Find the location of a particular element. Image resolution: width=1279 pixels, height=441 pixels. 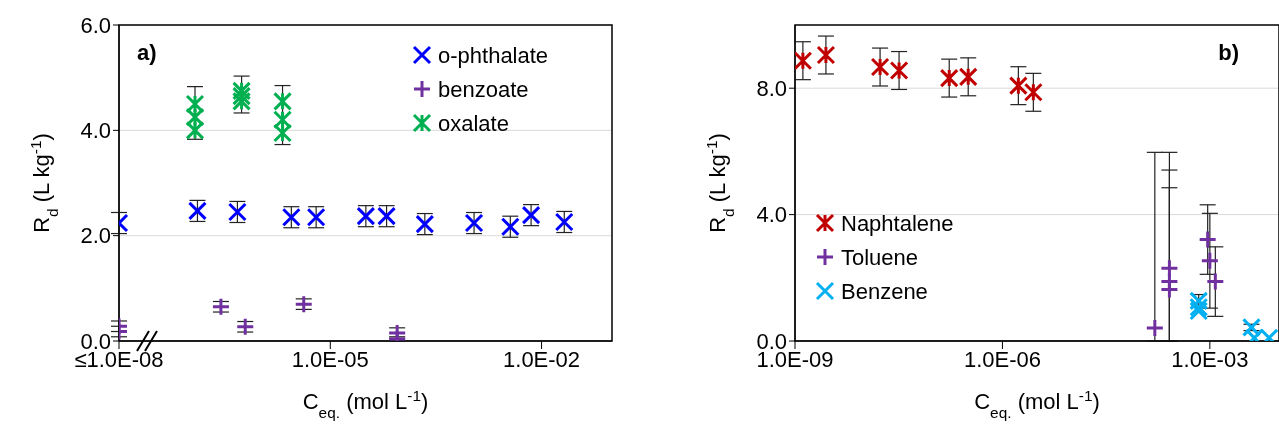

legend-label: oxalate is located at coordinates (473, 123).